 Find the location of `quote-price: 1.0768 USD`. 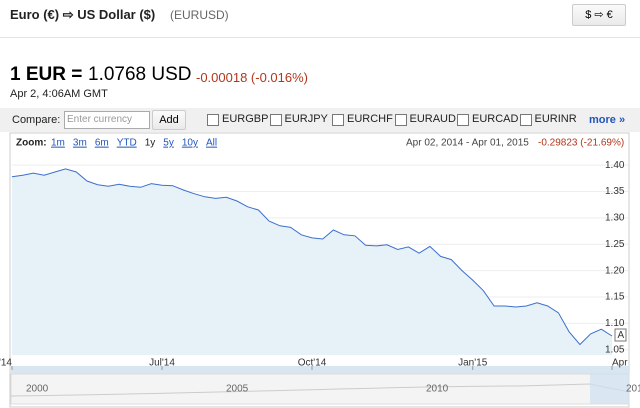

quote-price: 1.0768 USD is located at coordinates (140, 74).